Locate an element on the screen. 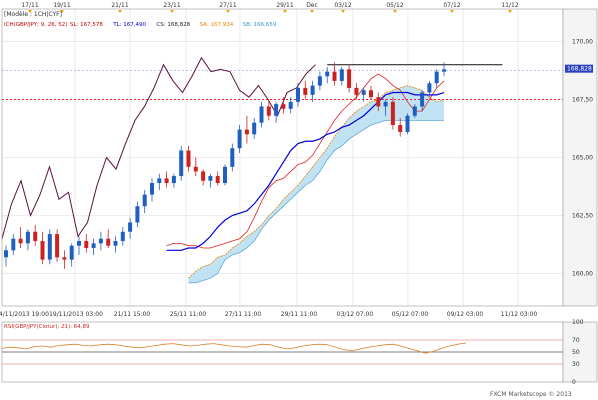  rsi-axis-panel is located at coordinates (580, 352).